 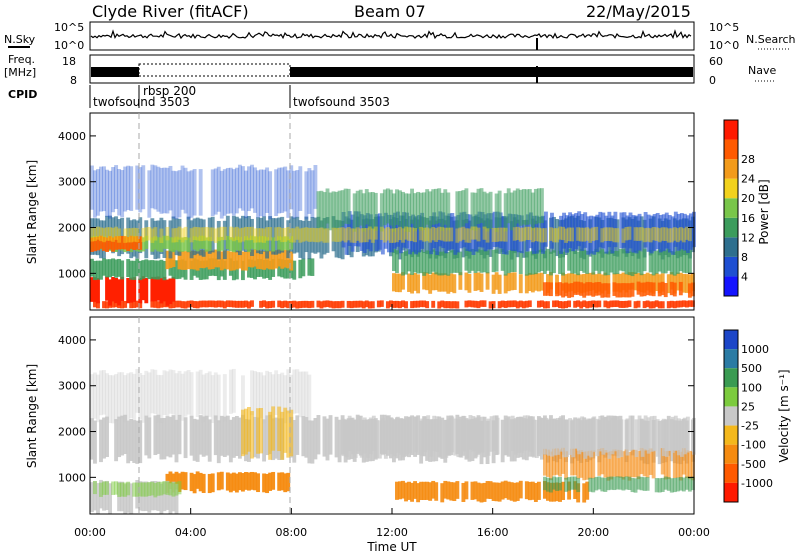 I want to click on colorbar-frame, so click(x=731, y=416).